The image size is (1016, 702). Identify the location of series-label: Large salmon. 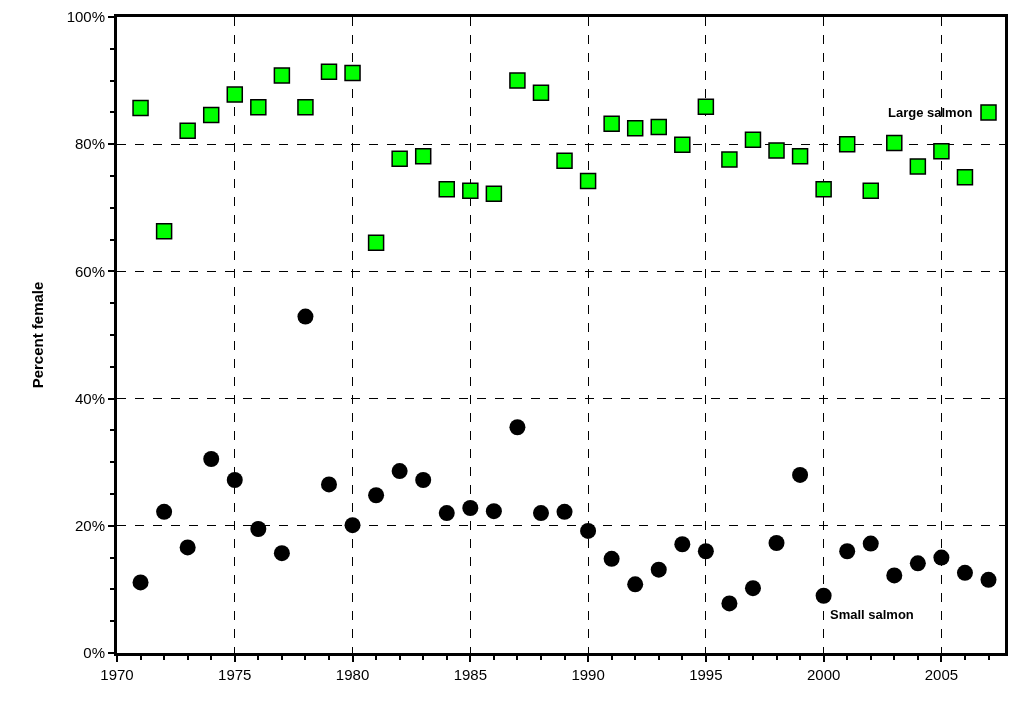
(930, 112).